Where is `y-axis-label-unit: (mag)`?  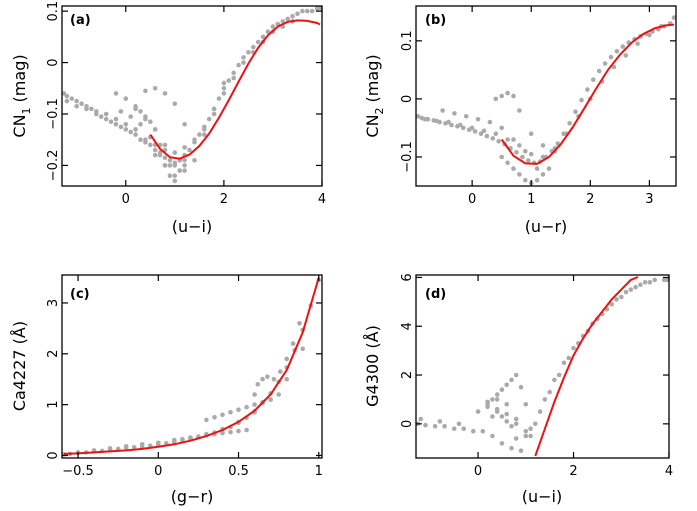 y-axis-label-unit: (mag) is located at coordinates (19, 78).